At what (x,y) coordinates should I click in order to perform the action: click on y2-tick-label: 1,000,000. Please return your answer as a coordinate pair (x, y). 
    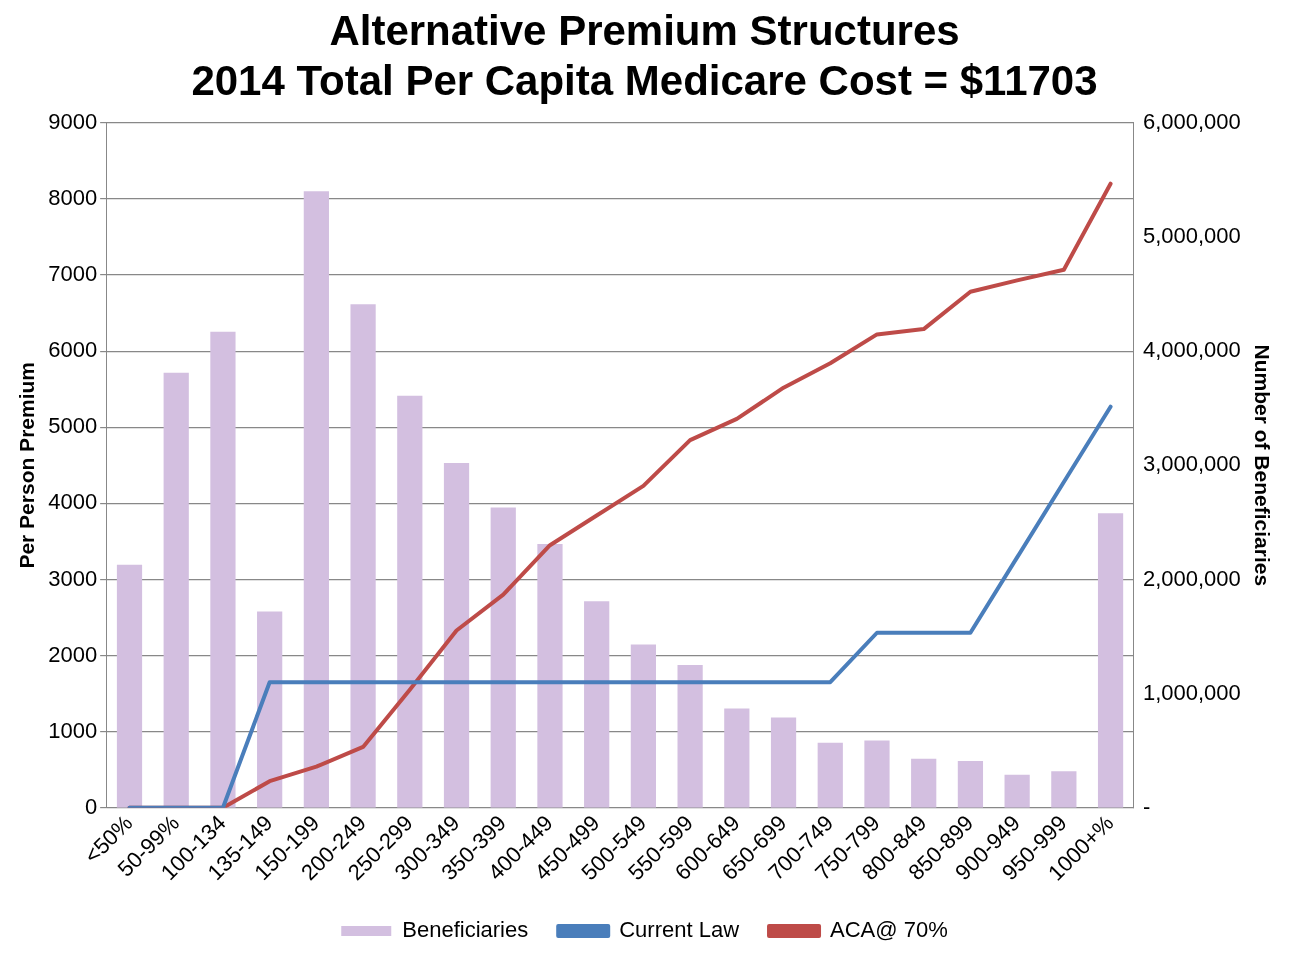
    Looking at the image, I should click on (1191, 692).